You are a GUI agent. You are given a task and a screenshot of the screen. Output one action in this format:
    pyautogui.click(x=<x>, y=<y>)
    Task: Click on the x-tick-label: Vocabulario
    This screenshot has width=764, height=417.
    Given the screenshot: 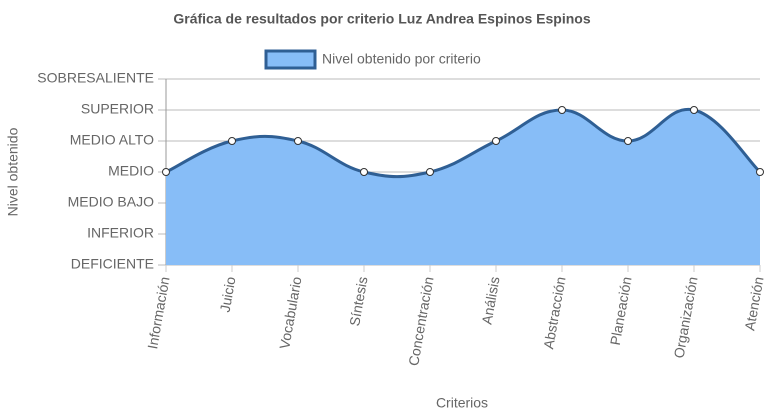 What is the action you would take?
    pyautogui.click(x=290, y=312)
    